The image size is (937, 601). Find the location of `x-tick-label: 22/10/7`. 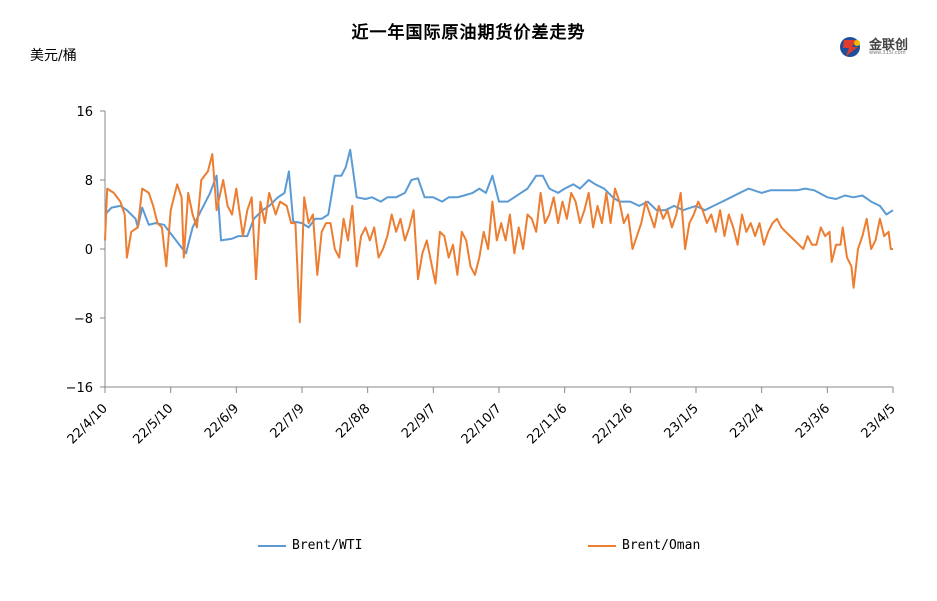

x-tick-label: 22/10/7 is located at coordinates (482, 424).